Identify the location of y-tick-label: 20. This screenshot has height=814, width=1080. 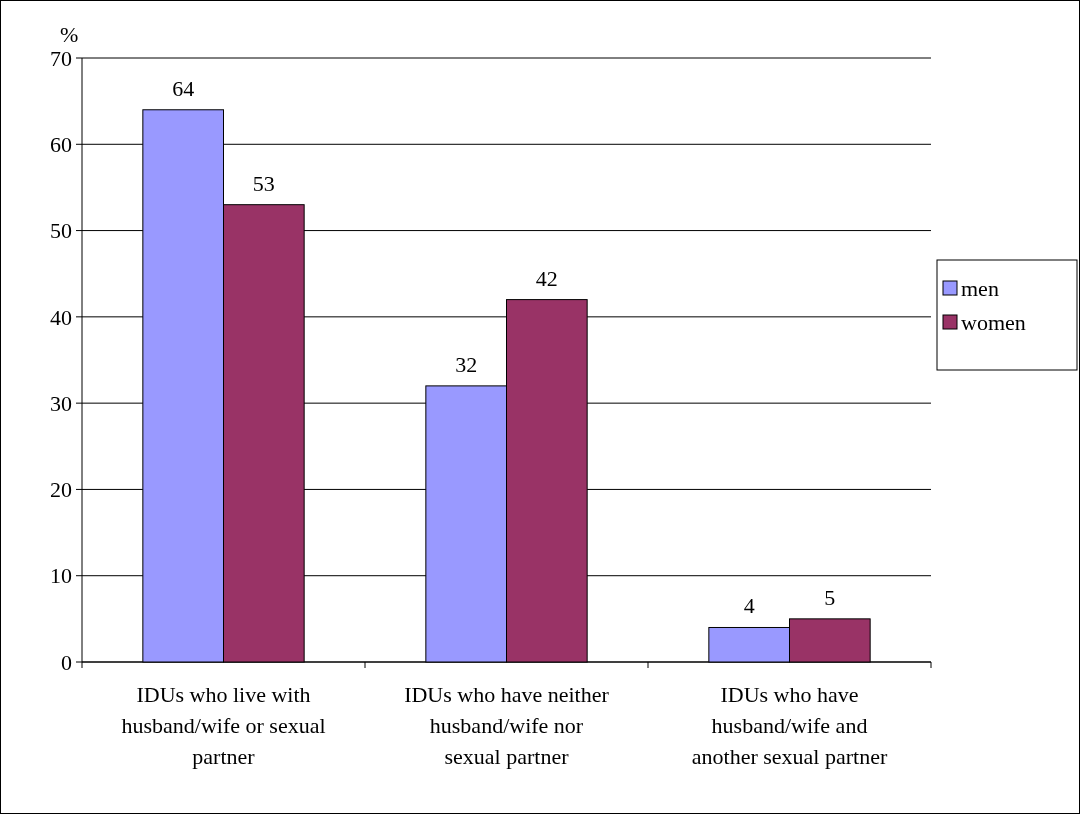
(61, 490).